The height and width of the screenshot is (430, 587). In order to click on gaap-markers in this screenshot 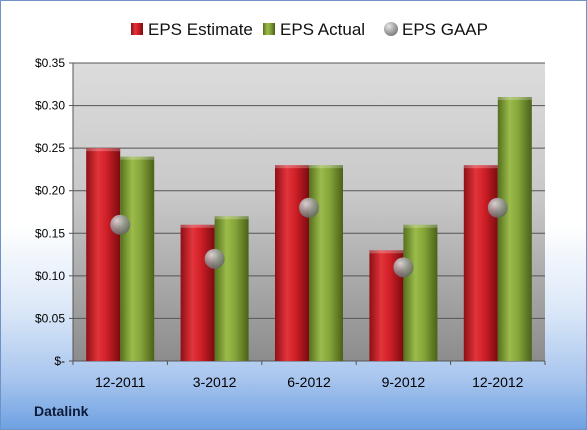, I will do `click(309, 237)`.